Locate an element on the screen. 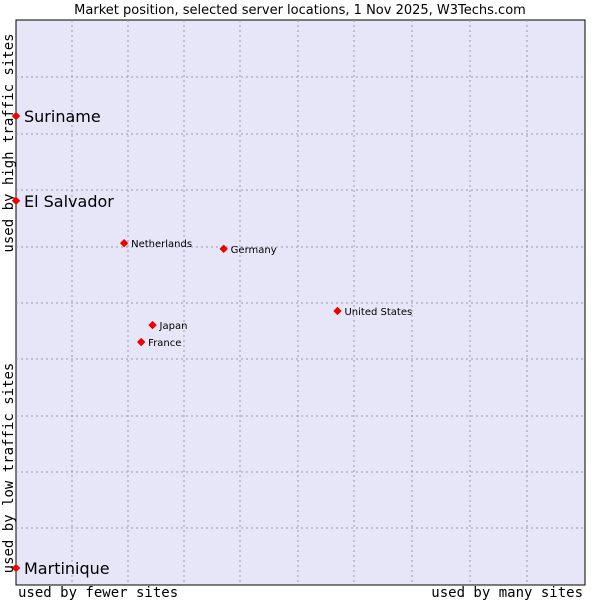  y-axis-label-high: used by high traffic sites is located at coordinates (9, 142).